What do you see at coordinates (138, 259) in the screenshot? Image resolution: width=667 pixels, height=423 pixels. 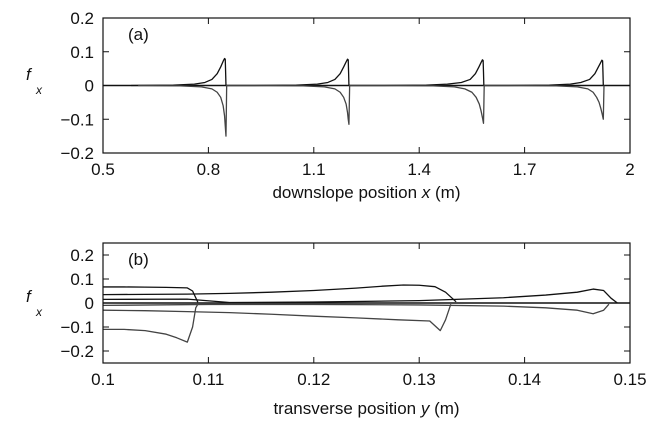 I see `panel-tag: (b)` at bounding box center [138, 259].